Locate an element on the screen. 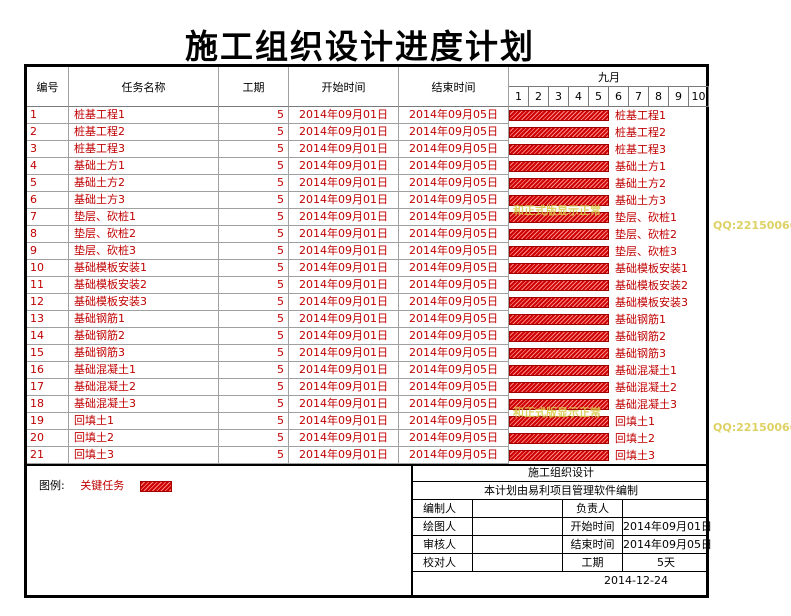 Image resolution: width=791 pixels, height=616 pixels. task-id: 1 is located at coordinates (48, 115).